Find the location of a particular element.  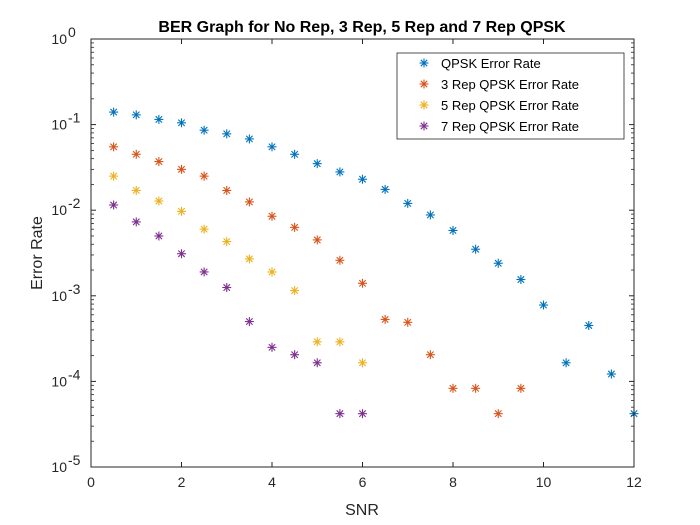

y-tick-exponent: -2 is located at coordinates (74, 203).